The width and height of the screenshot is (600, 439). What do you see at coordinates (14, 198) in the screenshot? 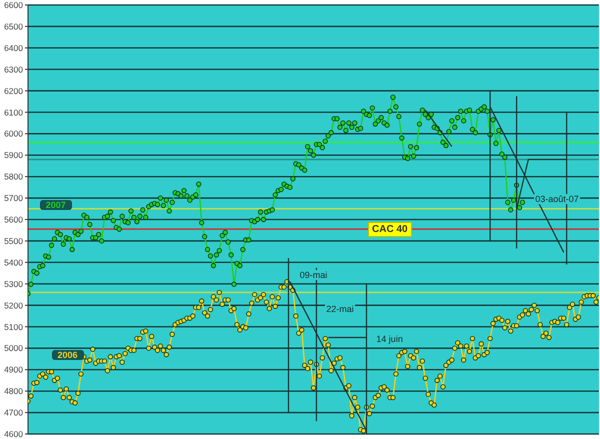
I see `y-tick-label: 5700` at bounding box center [14, 198].